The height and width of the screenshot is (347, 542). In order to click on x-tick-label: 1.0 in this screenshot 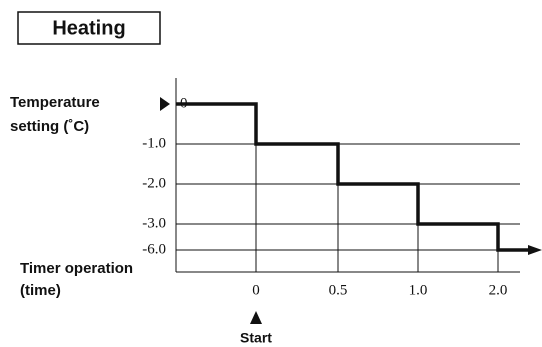, I will do `click(418, 290)`.